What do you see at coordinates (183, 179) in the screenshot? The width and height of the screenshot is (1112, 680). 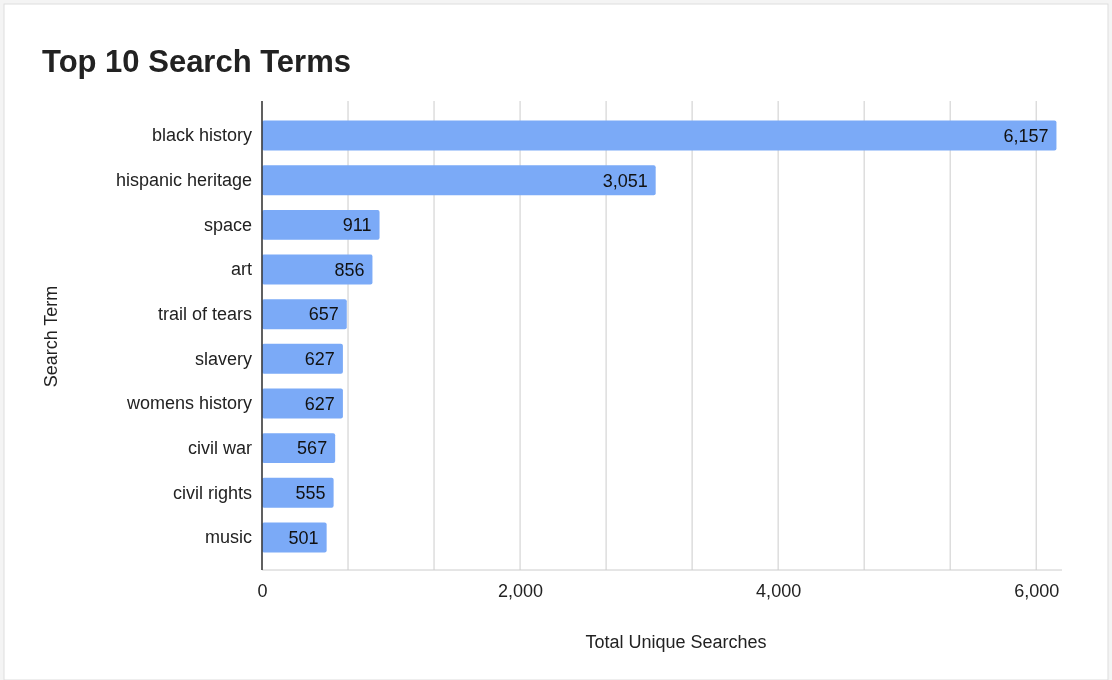 I see `y-tick-label: hispanic heritage` at bounding box center [183, 179].